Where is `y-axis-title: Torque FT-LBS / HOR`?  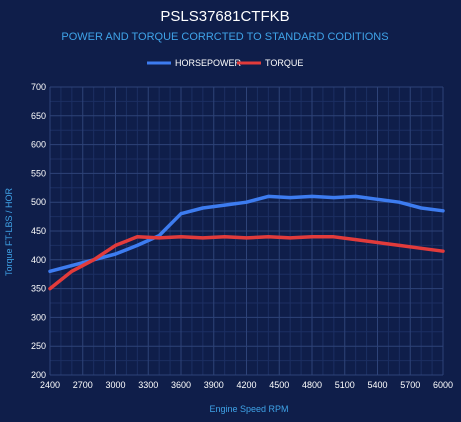 y-axis-title: Torque FT-LBS / HOR is located at coordinates (9, 231).